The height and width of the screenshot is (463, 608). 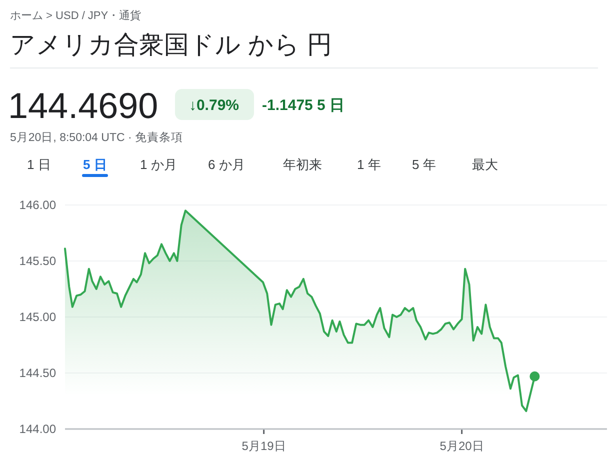 What do you see at coordinates (37, 205) in the screenshot?
I see `y-tick-label: 146.00` at bounding box center [37, 205].